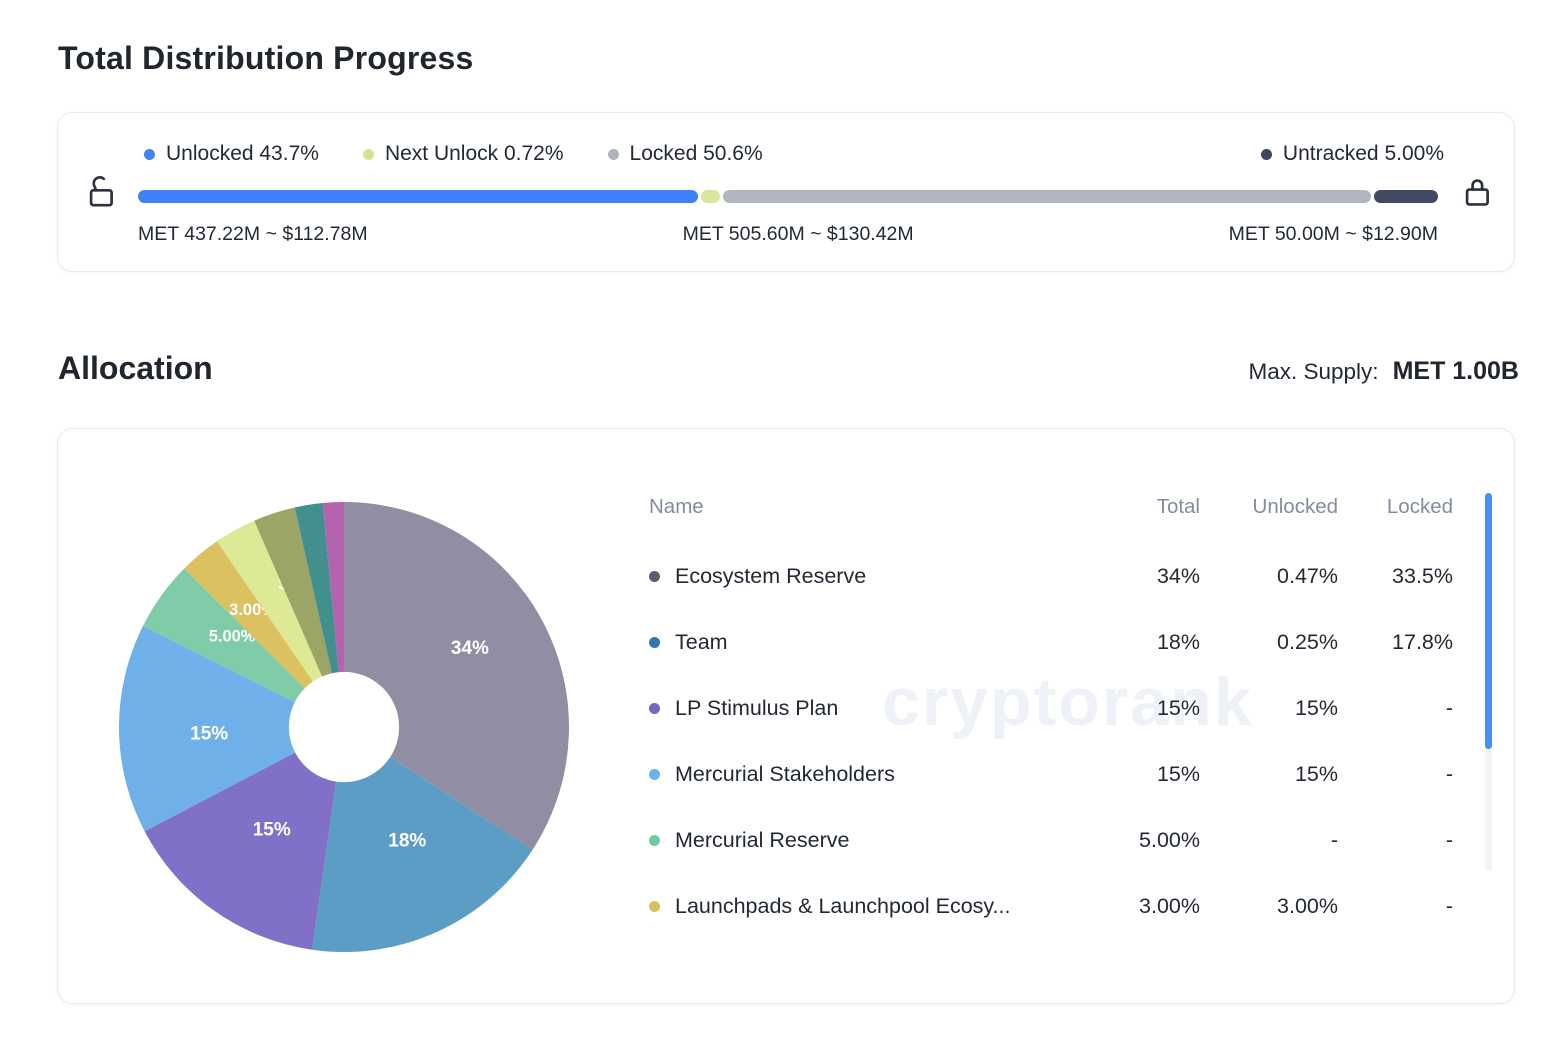 The image size is (1542, 1062). I want to click on allocation-header-row: Allocation Max. Supply: MET 1.00B, so click(788, 368).